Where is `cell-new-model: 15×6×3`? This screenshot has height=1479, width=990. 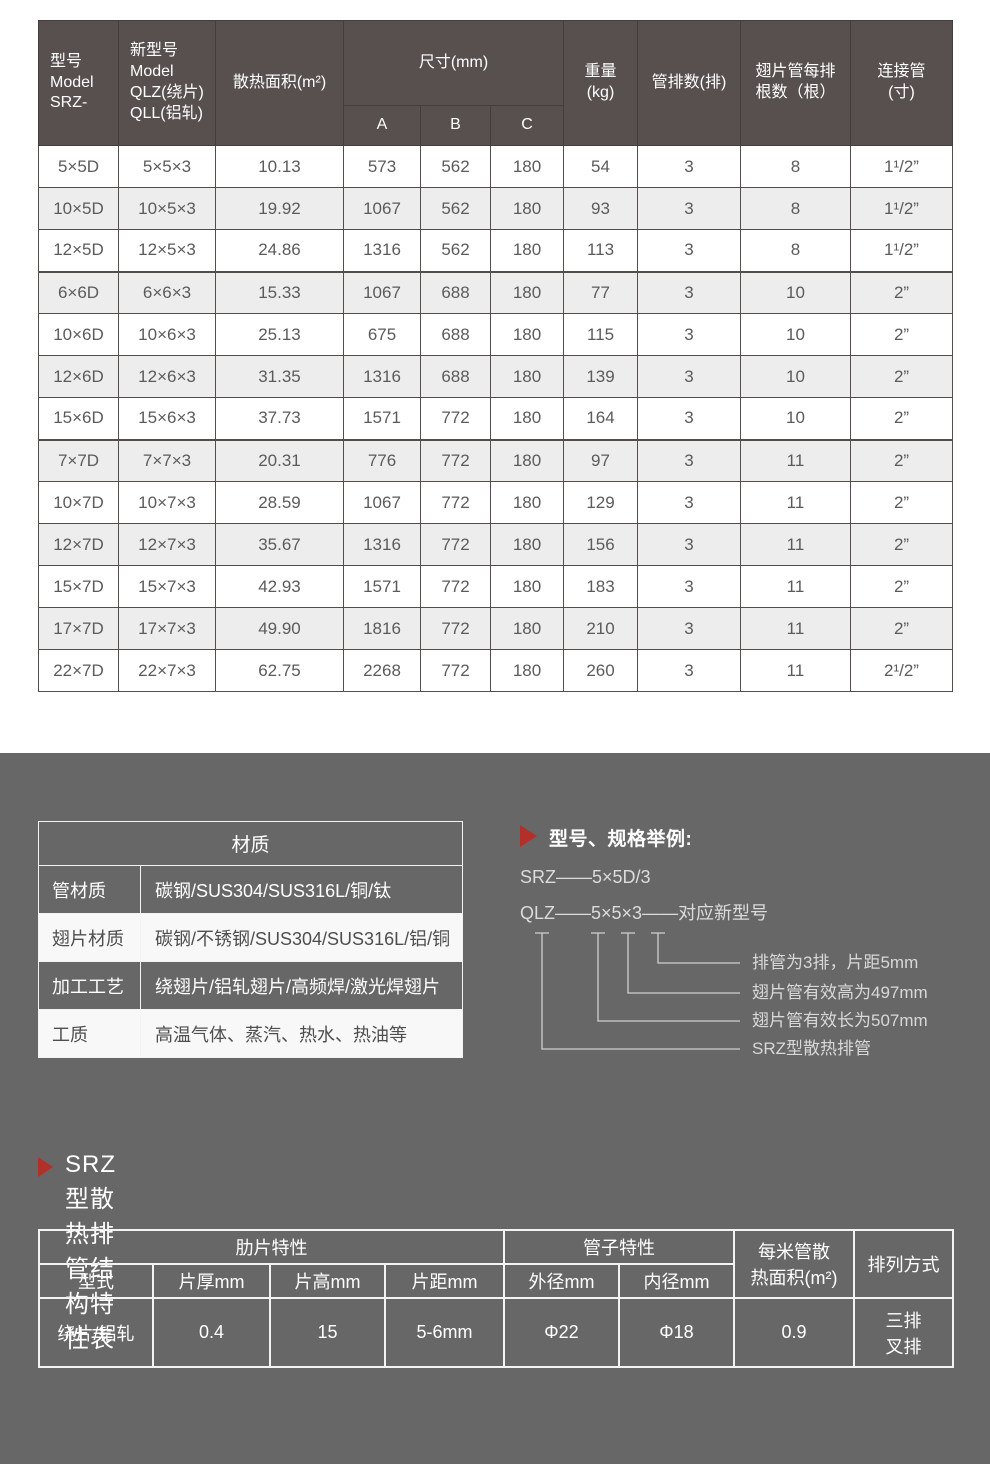 cell-new-model: 15×6×3 is located at coordinates (167, 419).